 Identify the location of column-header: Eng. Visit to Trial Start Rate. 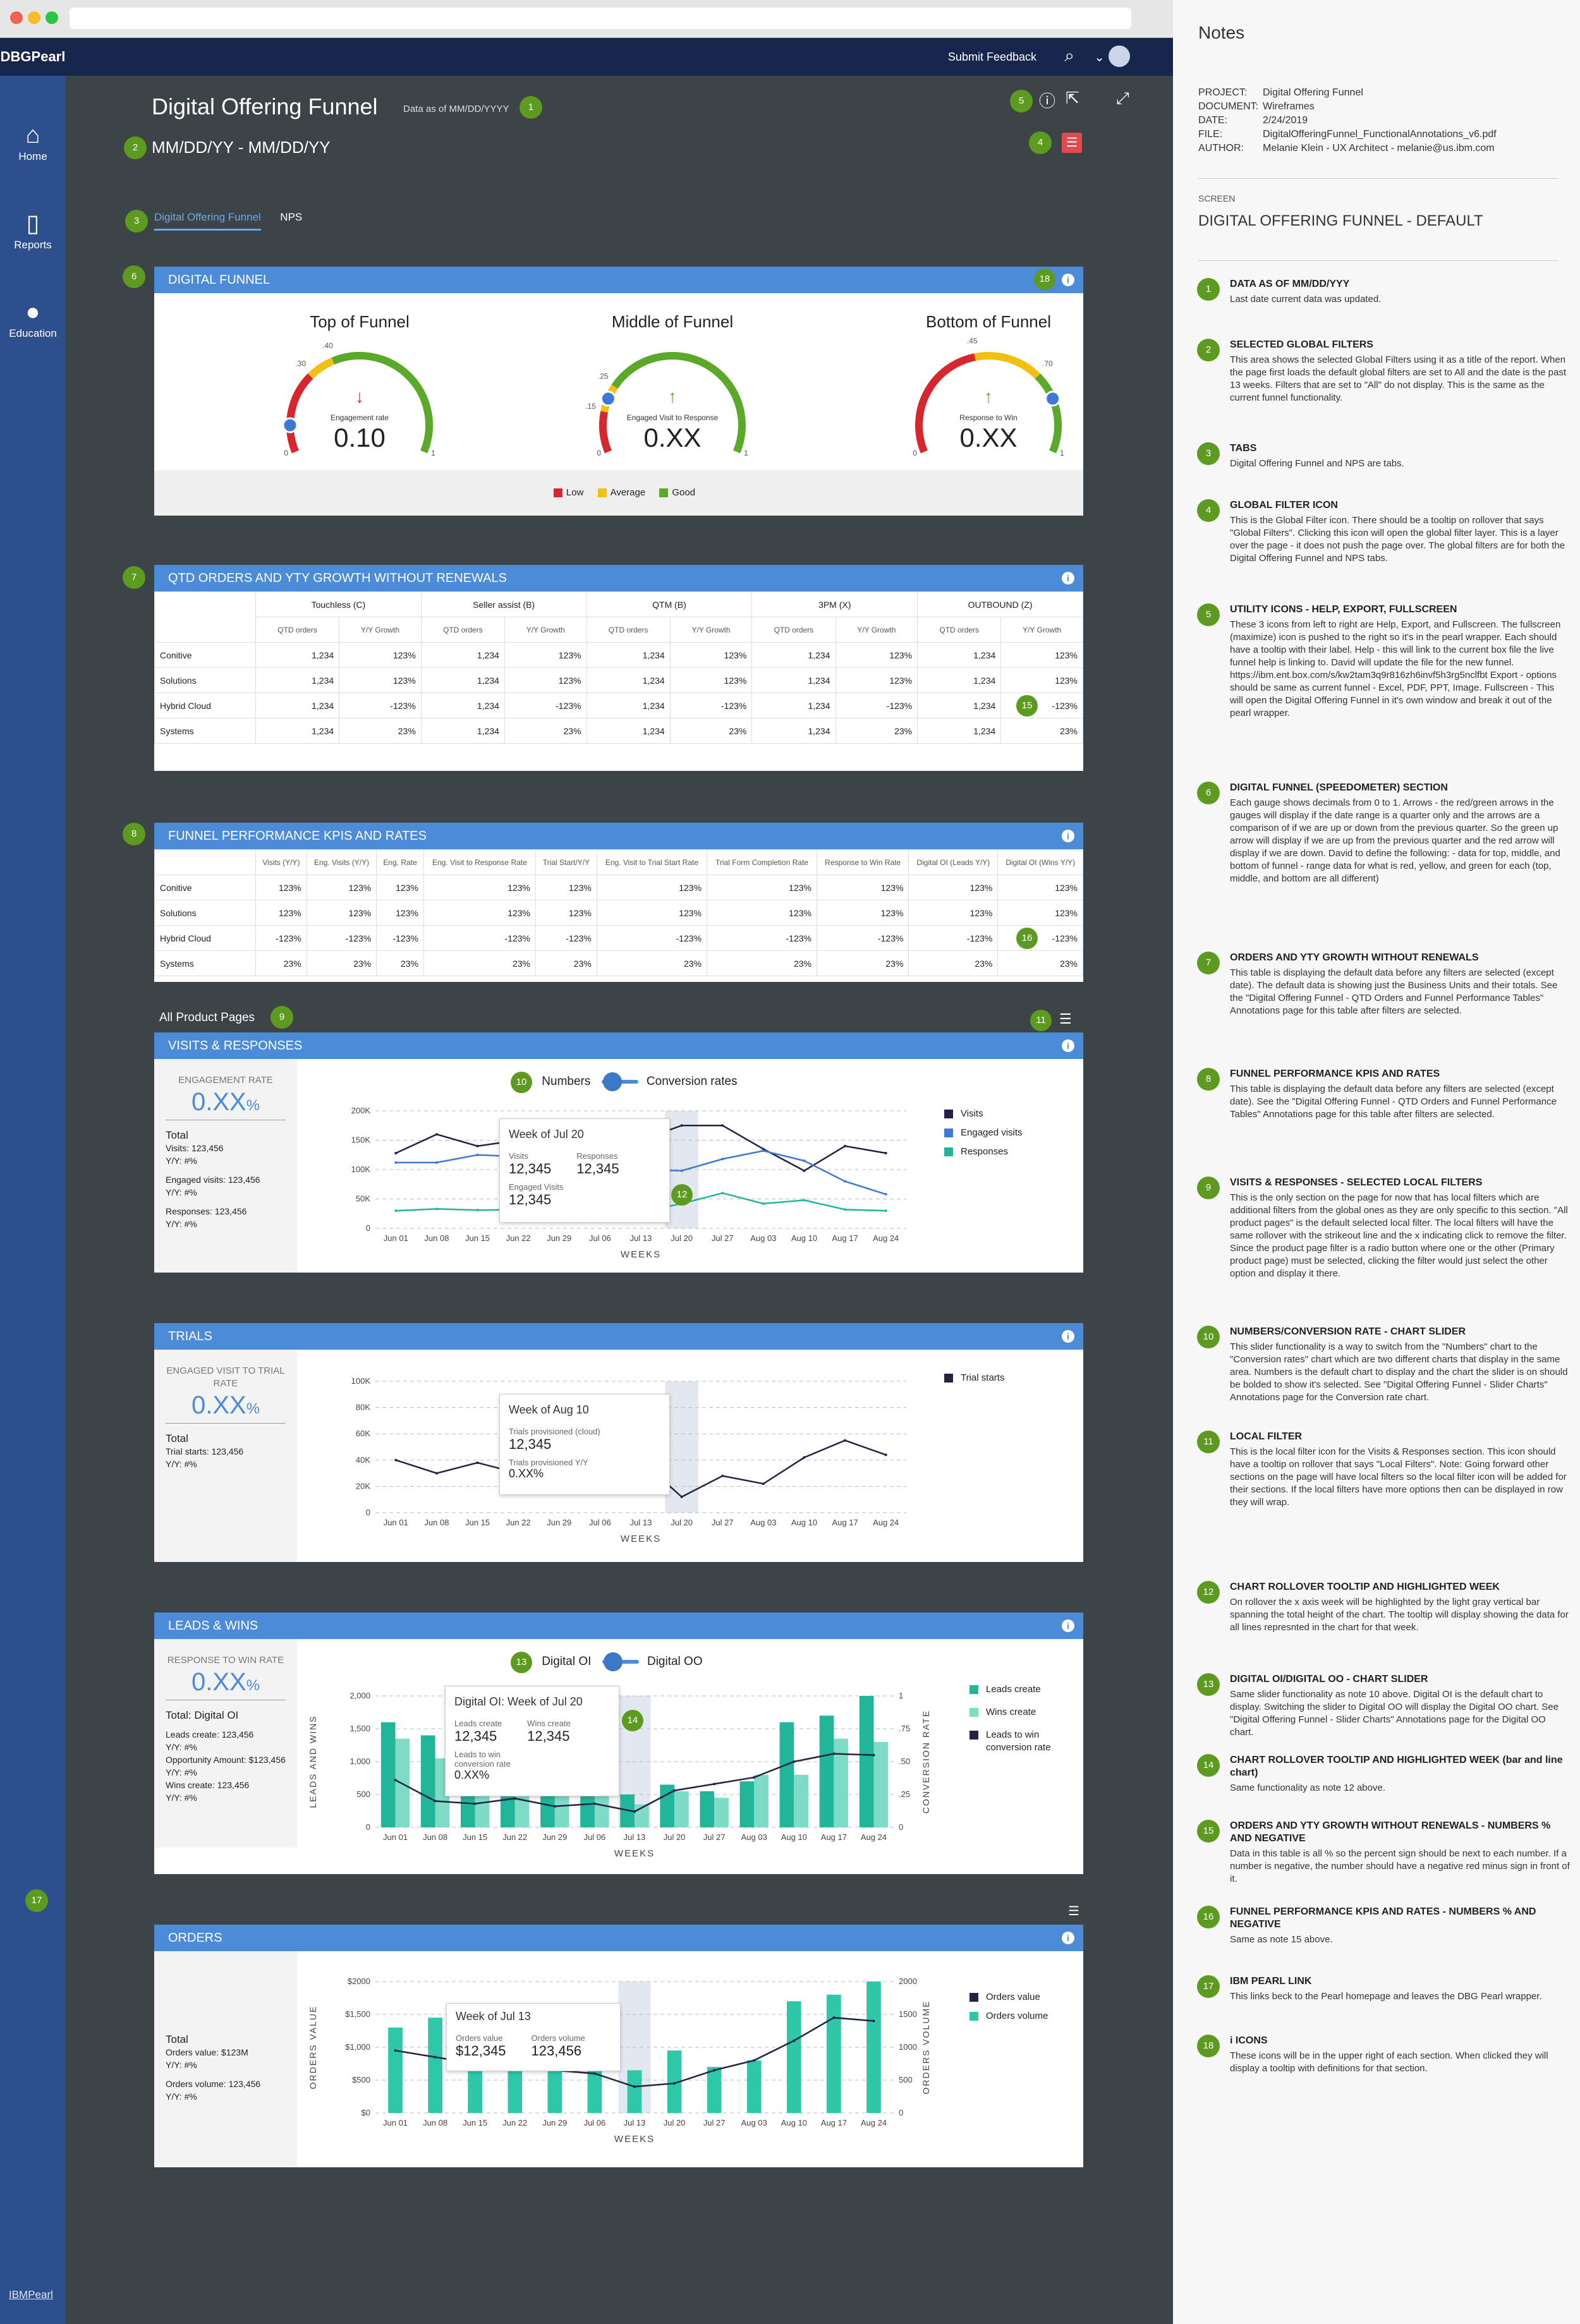
(652, 862).